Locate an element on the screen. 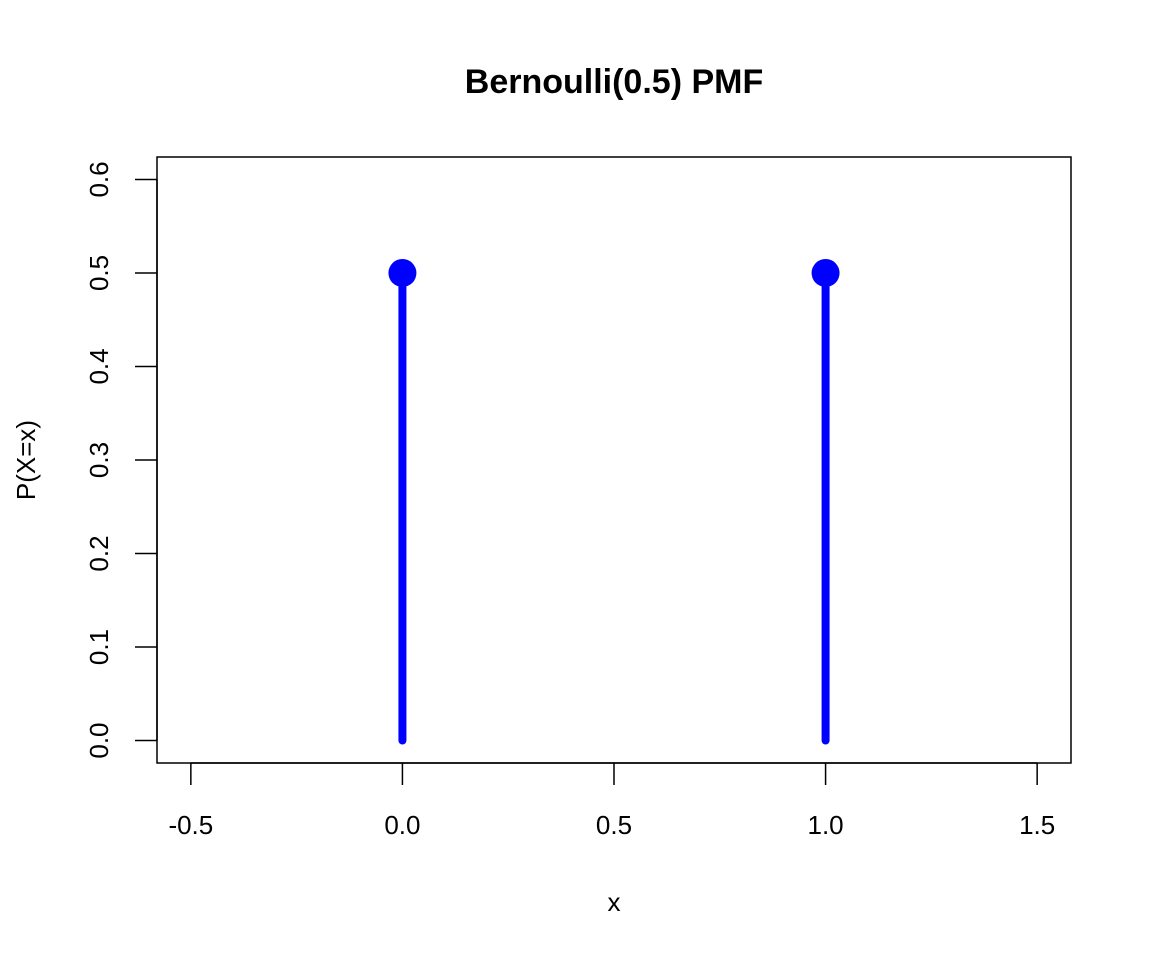 Image resolution: width=1152 pixels, height=960 pixels. x-tick-label: 0.5 is located at coordinates (614, 825).